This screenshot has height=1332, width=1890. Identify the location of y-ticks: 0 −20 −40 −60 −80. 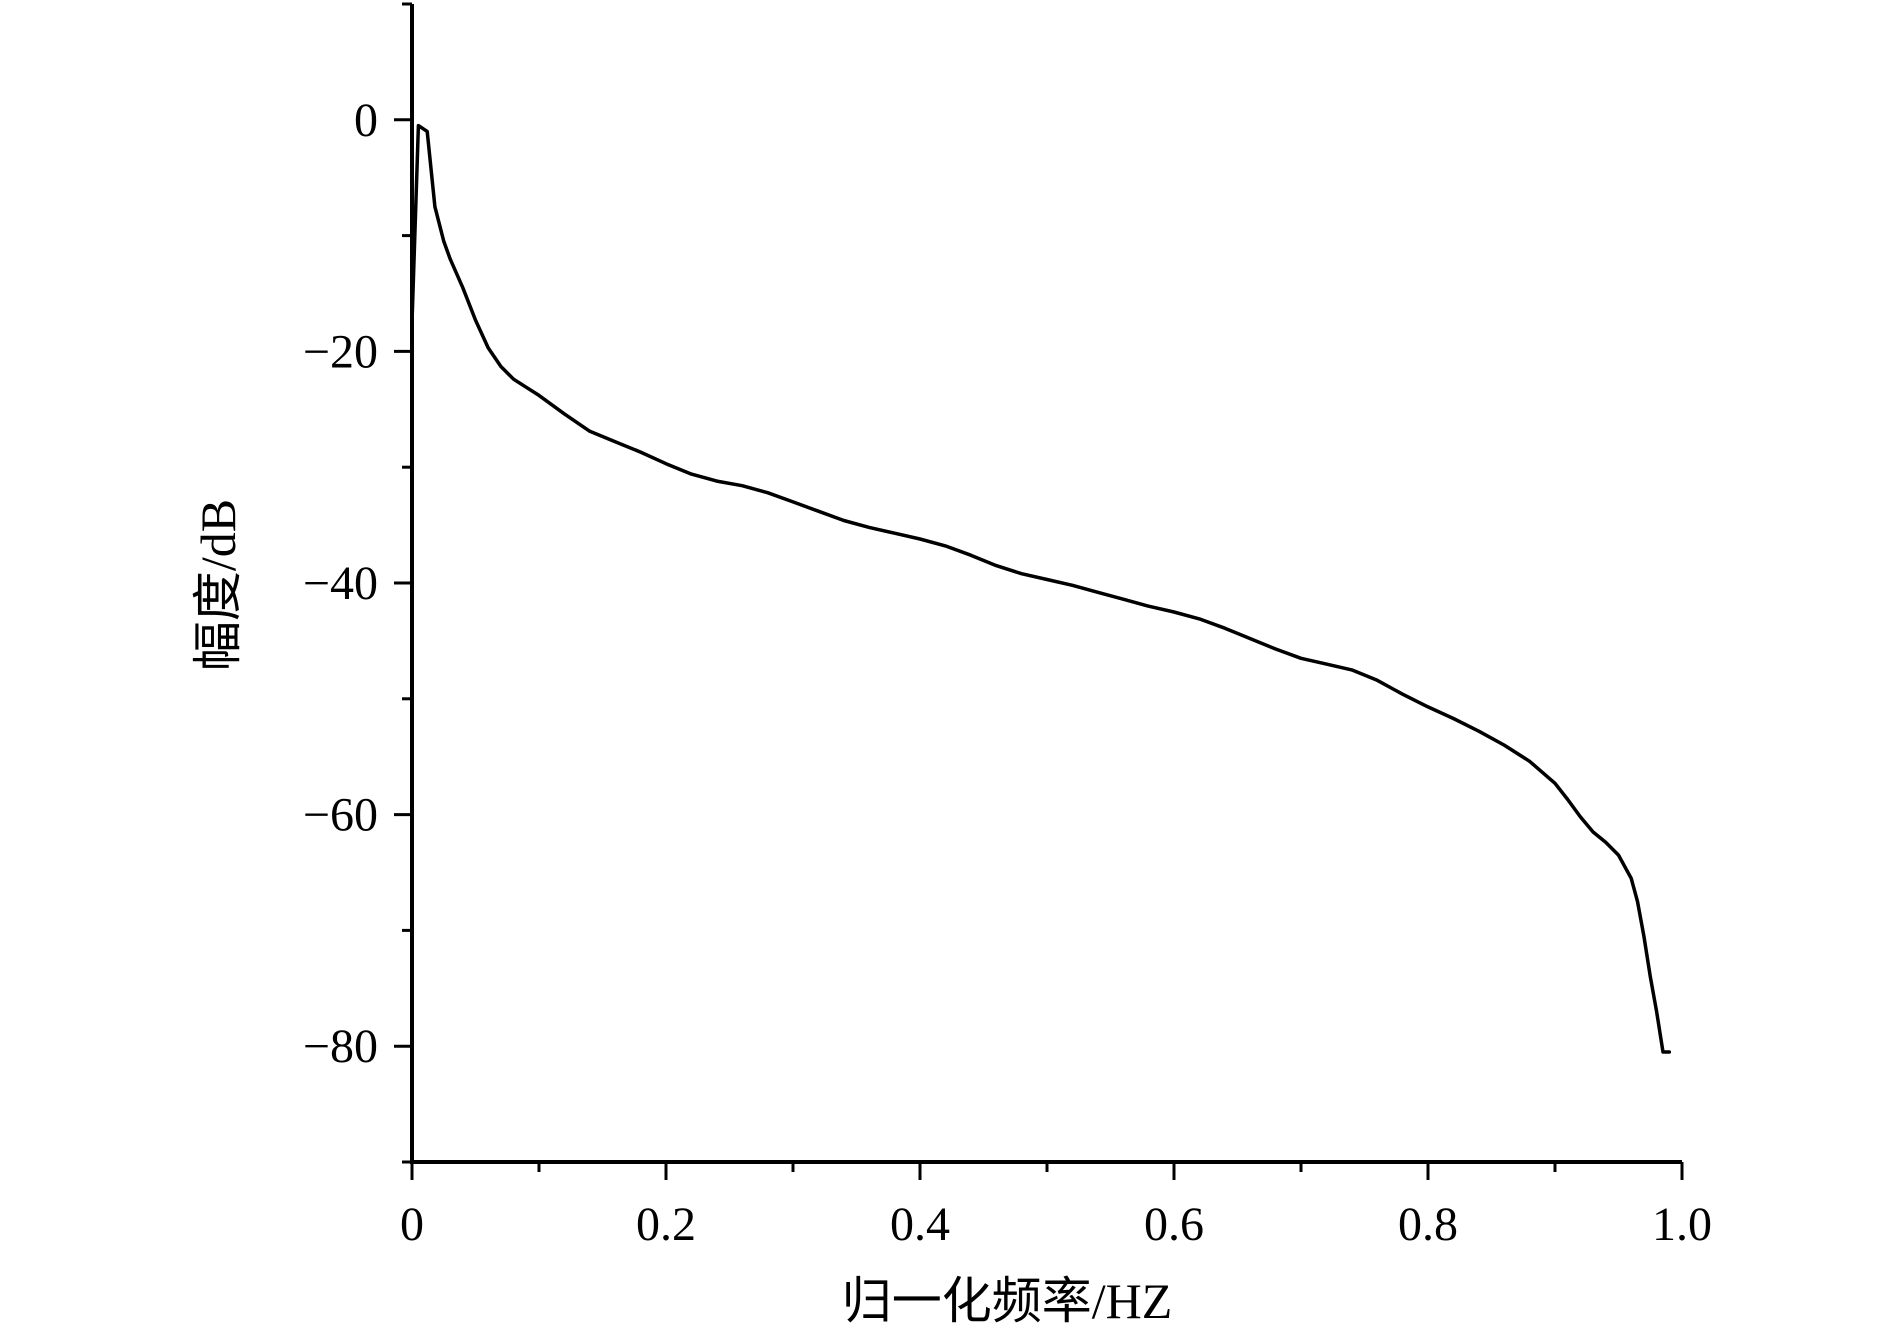
(357, 583).